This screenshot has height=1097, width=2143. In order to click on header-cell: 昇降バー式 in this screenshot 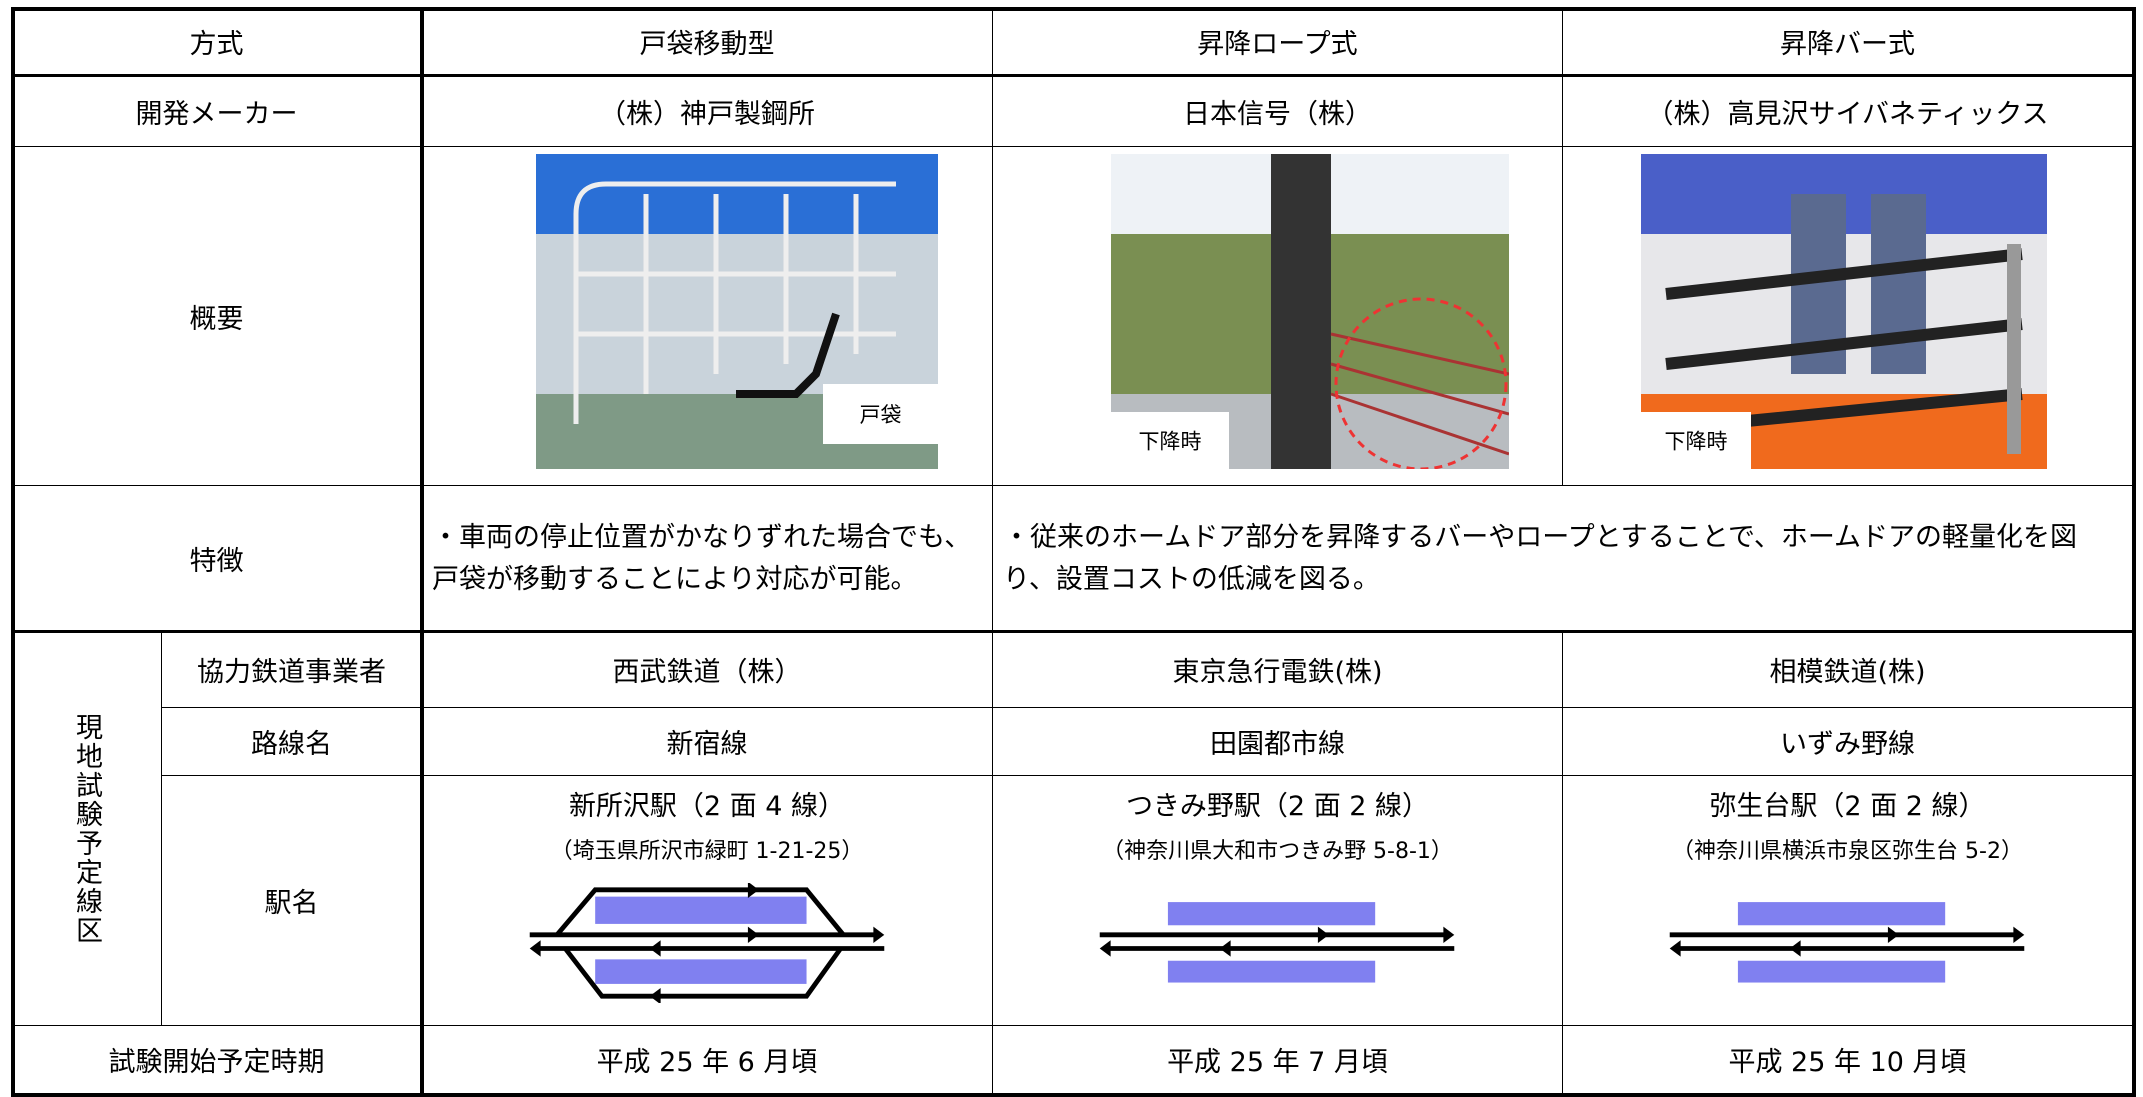, I will do `click(1847, 41)`.